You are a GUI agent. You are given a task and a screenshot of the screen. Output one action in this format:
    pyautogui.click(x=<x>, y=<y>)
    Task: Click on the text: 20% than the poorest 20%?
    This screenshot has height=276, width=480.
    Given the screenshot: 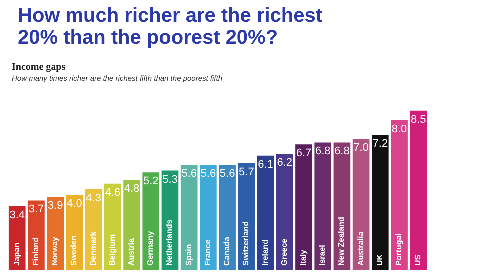 What is the action you would take?
    pyautogui.click(x=148, y=38)
    